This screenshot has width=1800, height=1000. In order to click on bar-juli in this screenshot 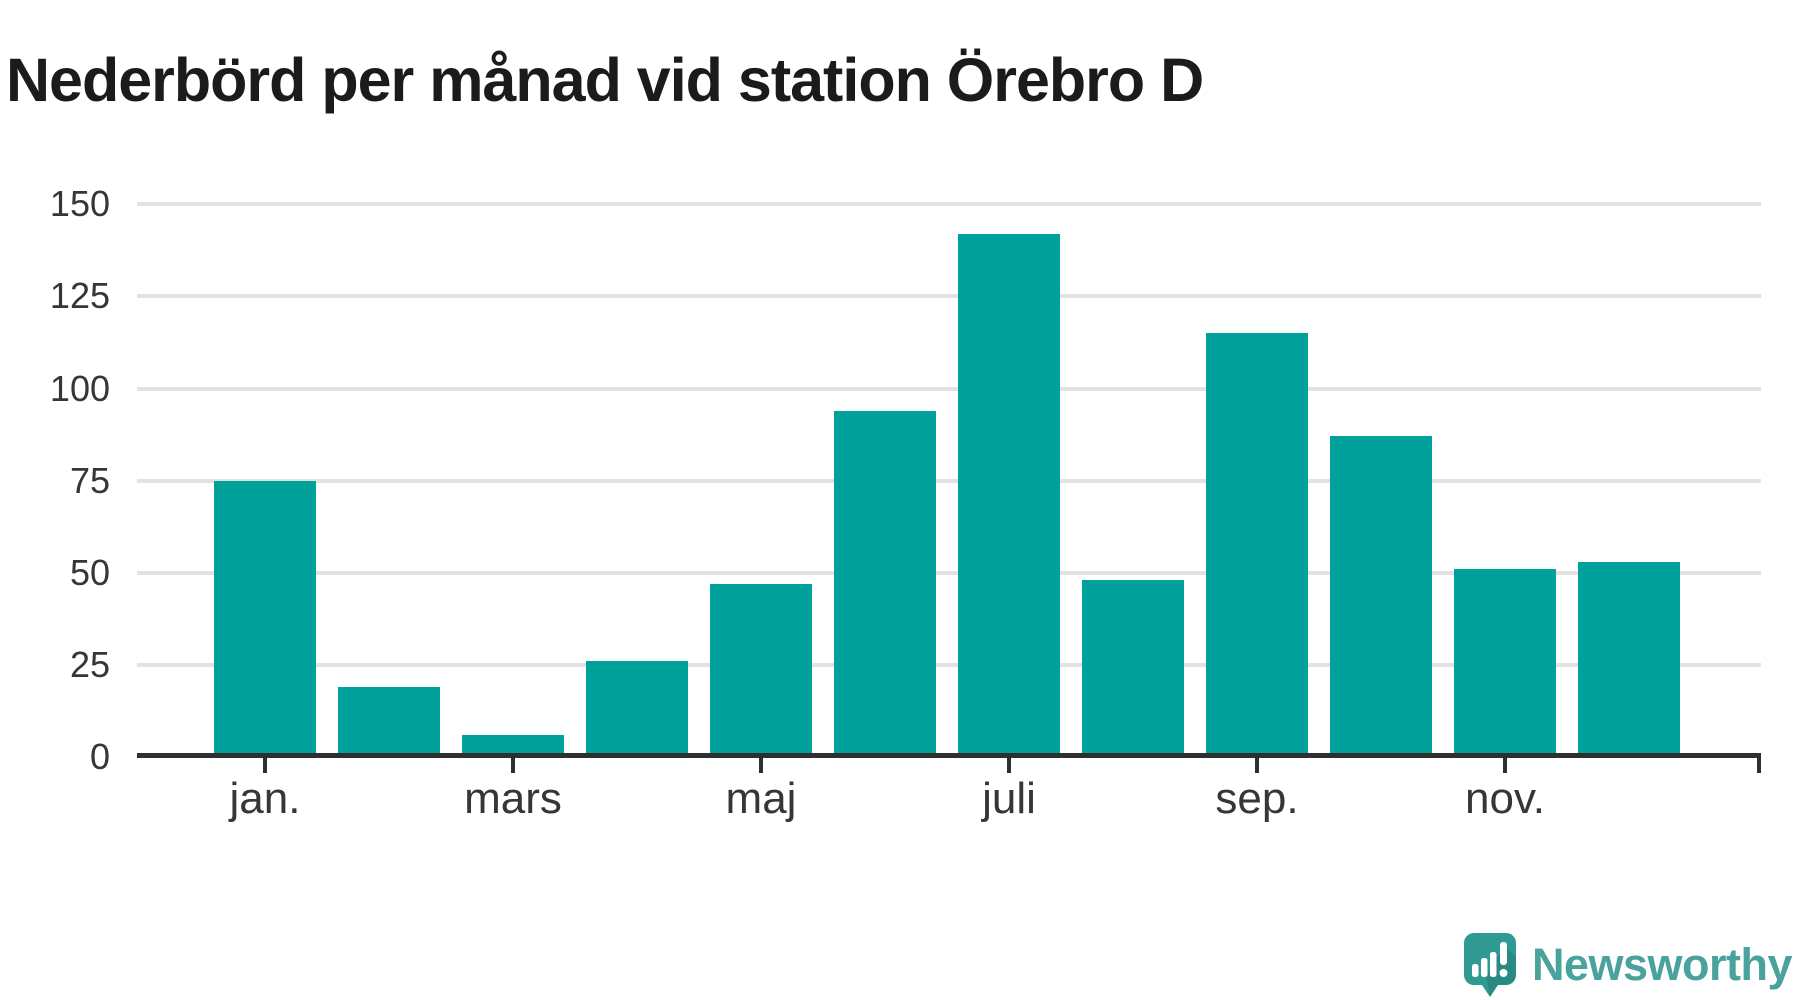, I will do `click(1009, 495)`.